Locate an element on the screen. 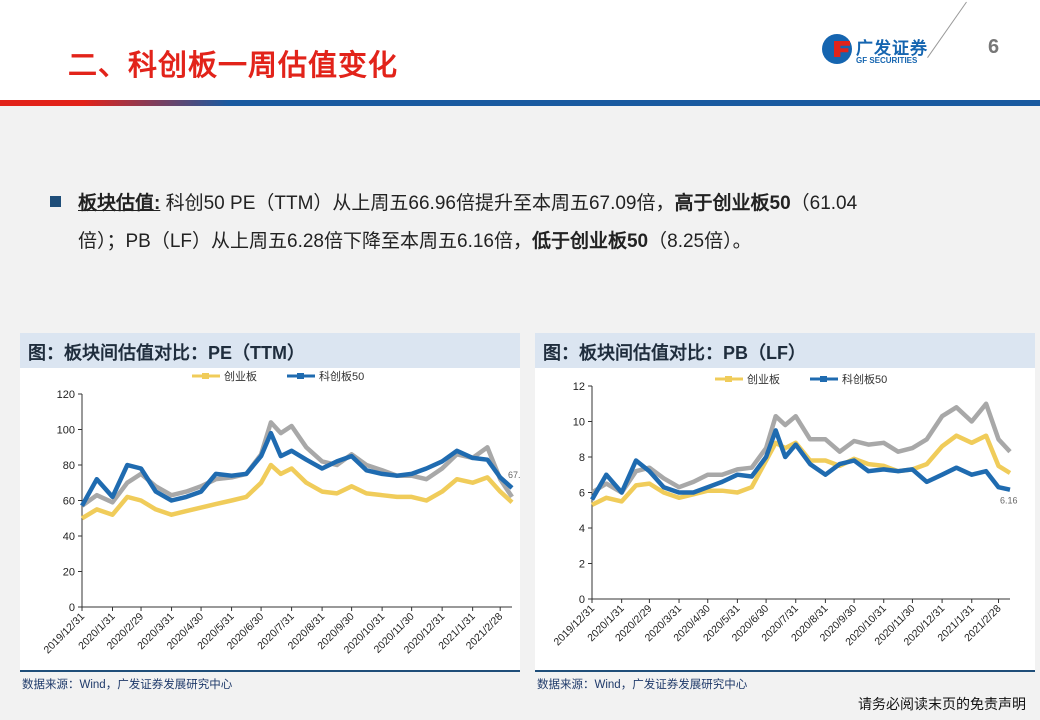  chart-title: 图：板块间估值对比：PE（TTM） is located at coordinates (270, 350).